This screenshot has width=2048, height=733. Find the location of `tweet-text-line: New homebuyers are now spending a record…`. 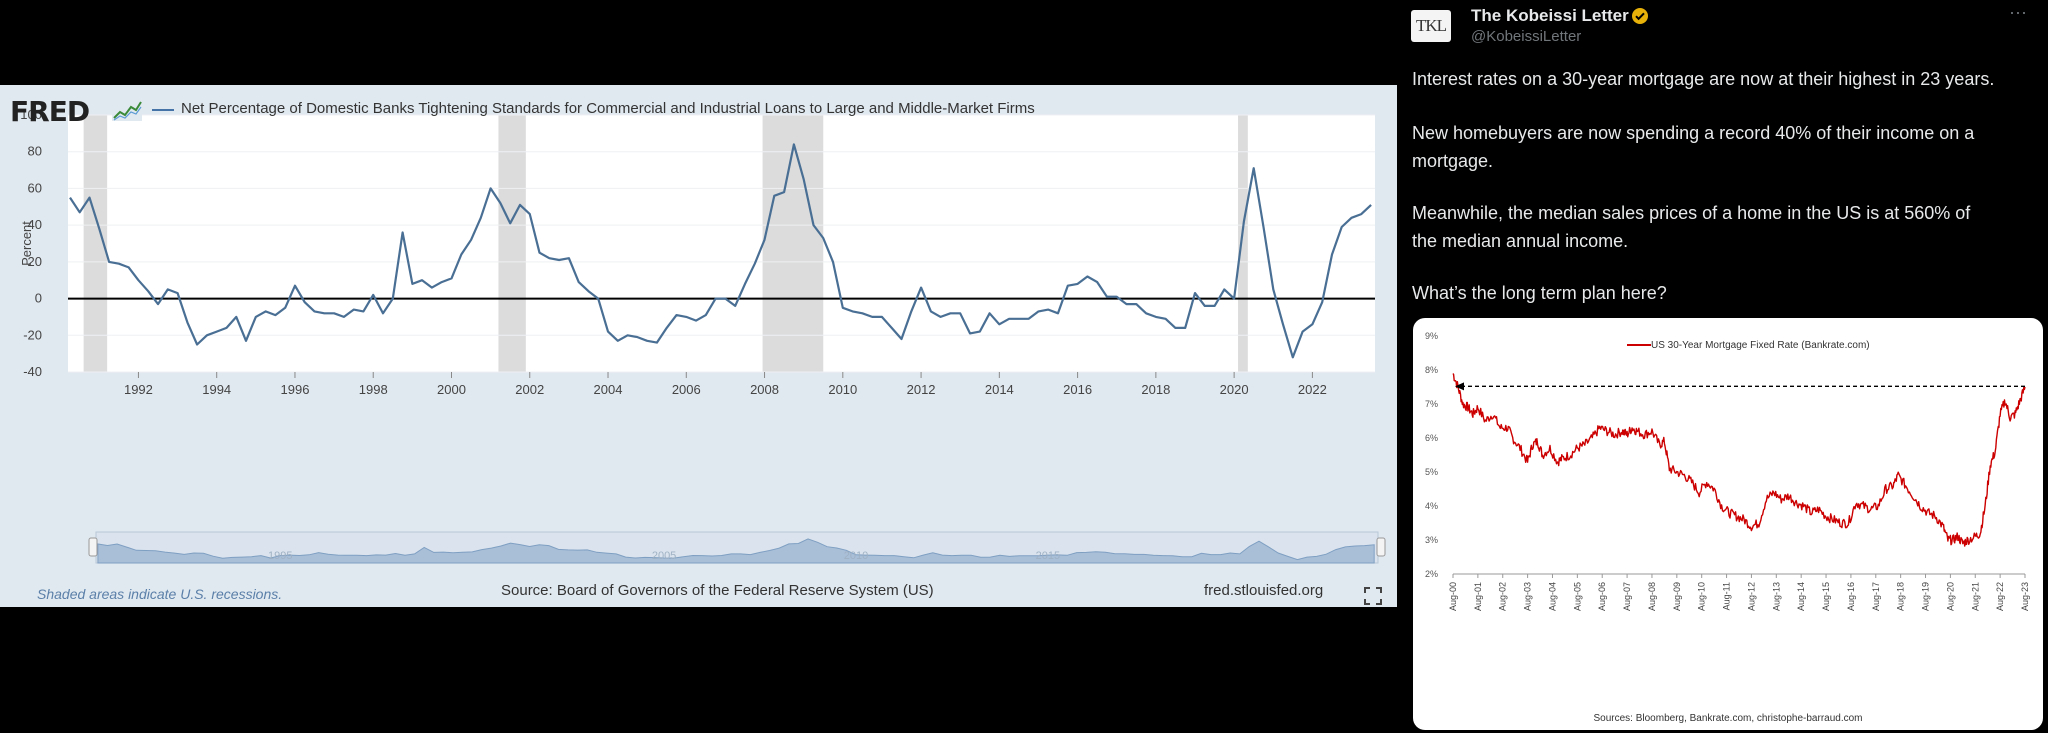

tweet-text-line: New homebuyers are now spending a record… is located at coordinates (1693, 133).